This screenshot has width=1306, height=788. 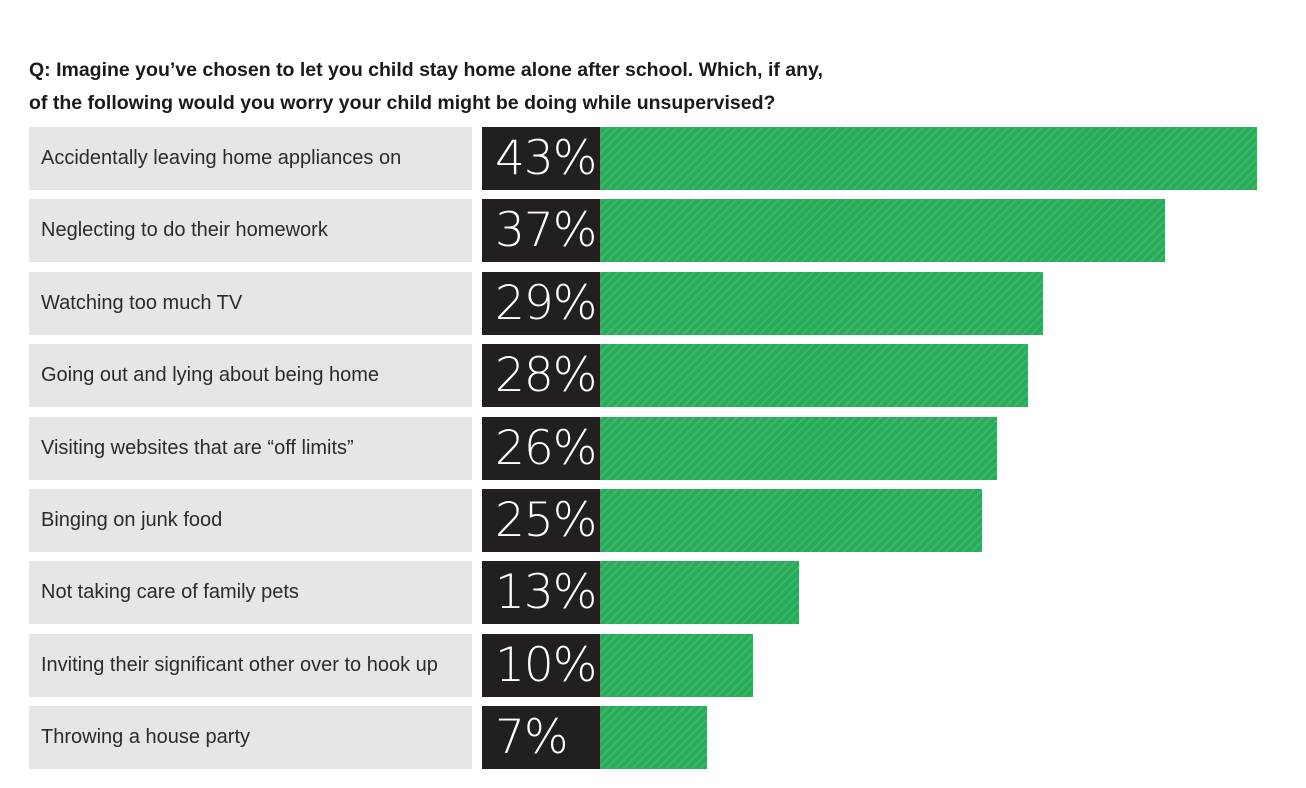 I want to click on value-label-box: 43%, so click(x=541, y=158).